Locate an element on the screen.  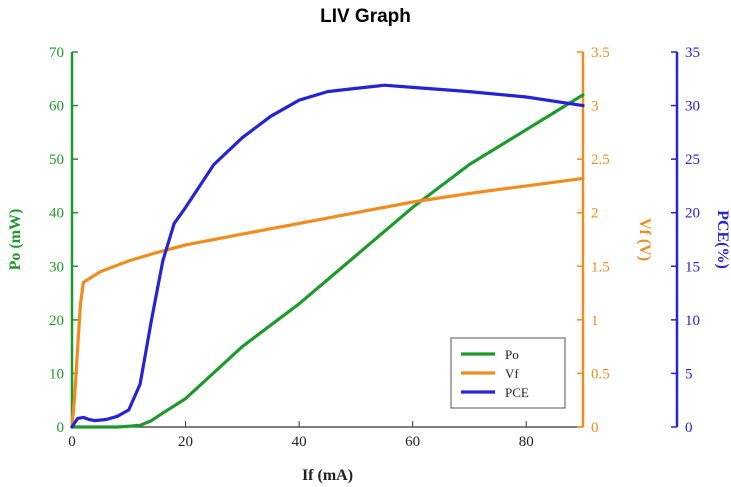
left-tick-label: 70 is located at coordinates (56, 53).